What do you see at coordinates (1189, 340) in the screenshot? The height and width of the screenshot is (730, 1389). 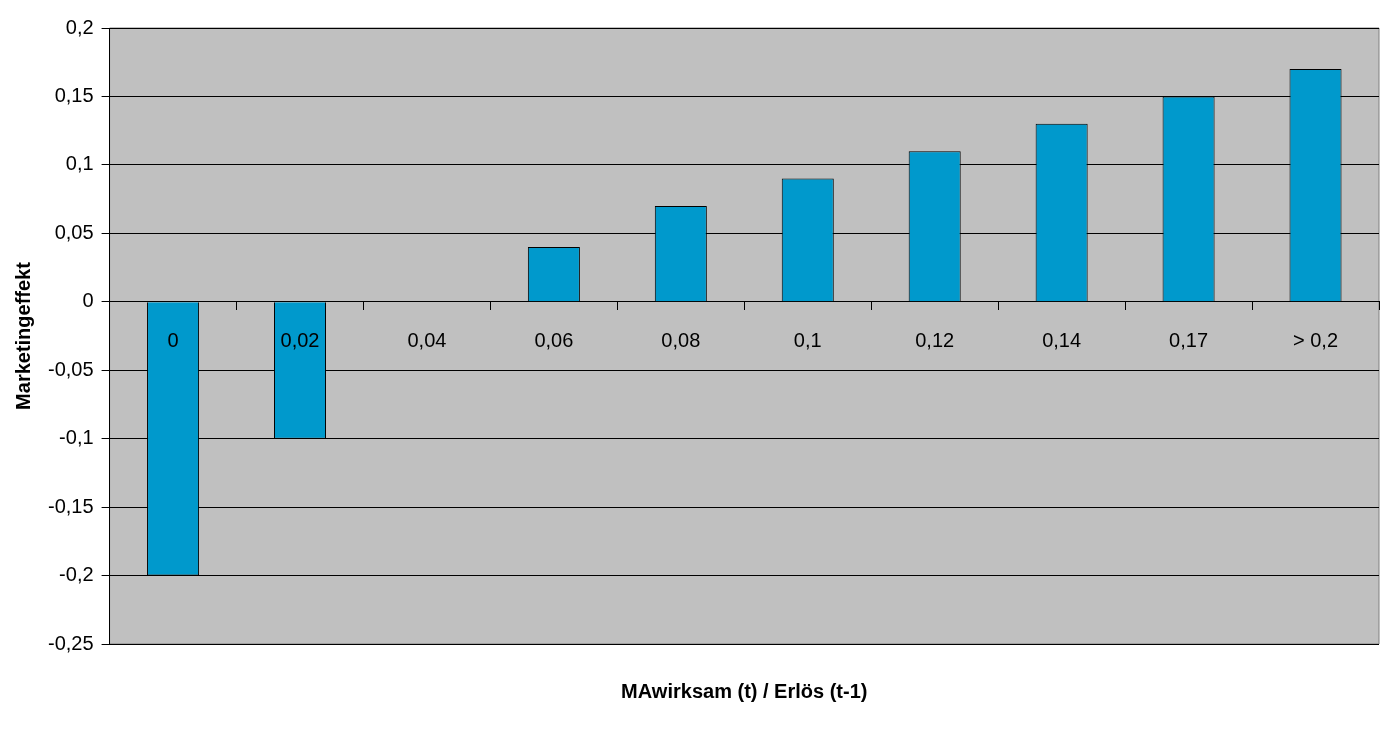 I see `x-tick-label: 0,17` at bounding box center [1189, 340].